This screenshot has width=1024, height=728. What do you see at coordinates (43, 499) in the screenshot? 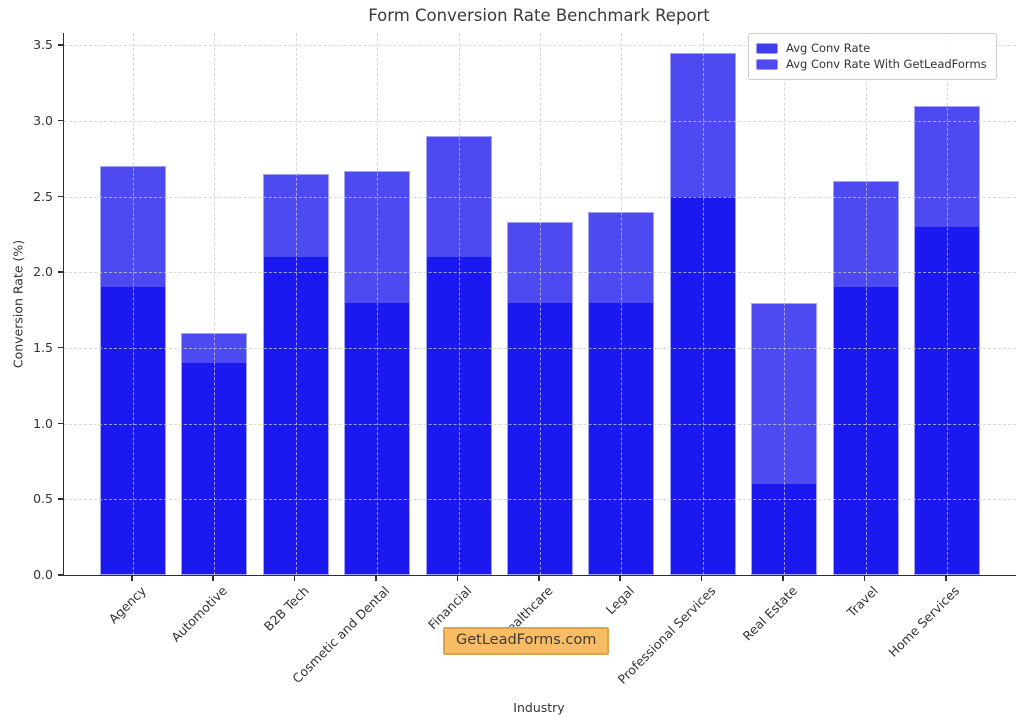
I see `y-tick-label: 0.5` at bounding box center [43, 499].